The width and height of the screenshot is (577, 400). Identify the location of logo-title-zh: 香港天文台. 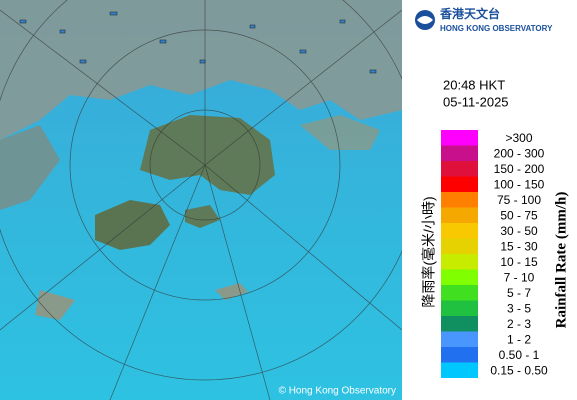
(469, 13).